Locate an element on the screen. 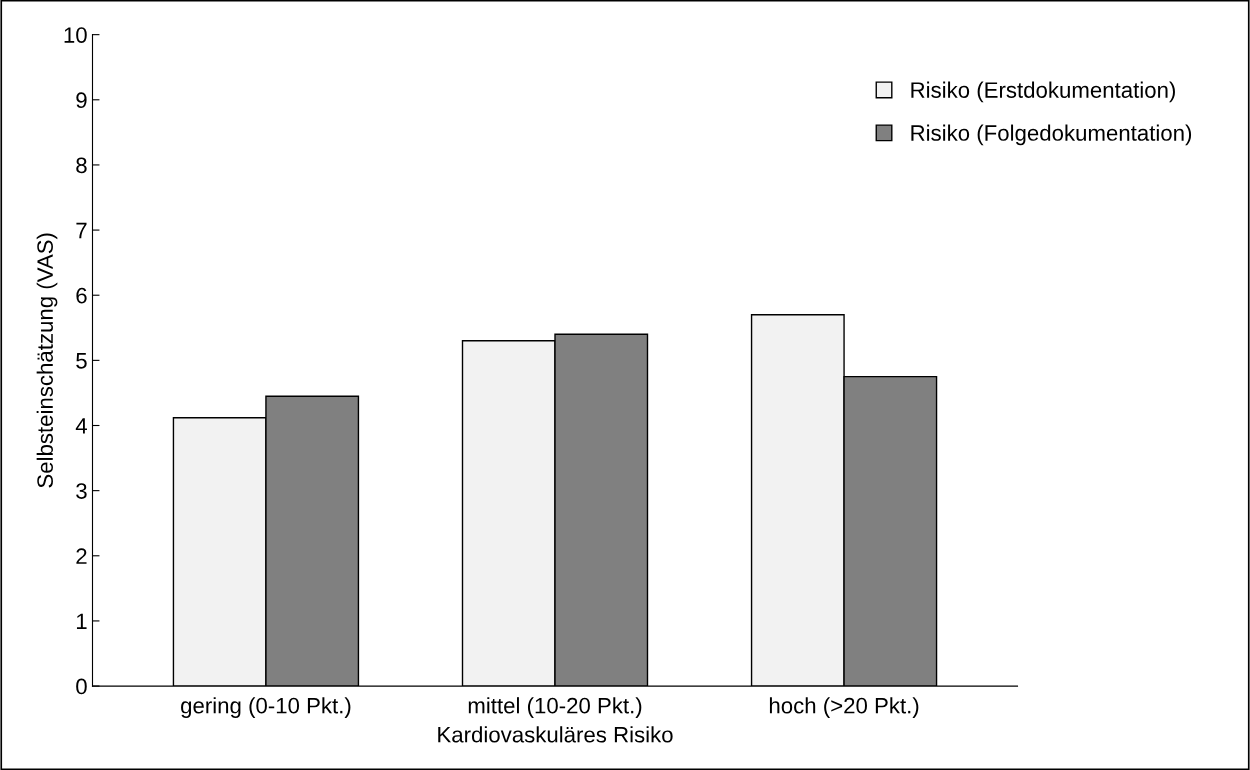  y-tick-label: 5 is located at coordinates (81, 361).